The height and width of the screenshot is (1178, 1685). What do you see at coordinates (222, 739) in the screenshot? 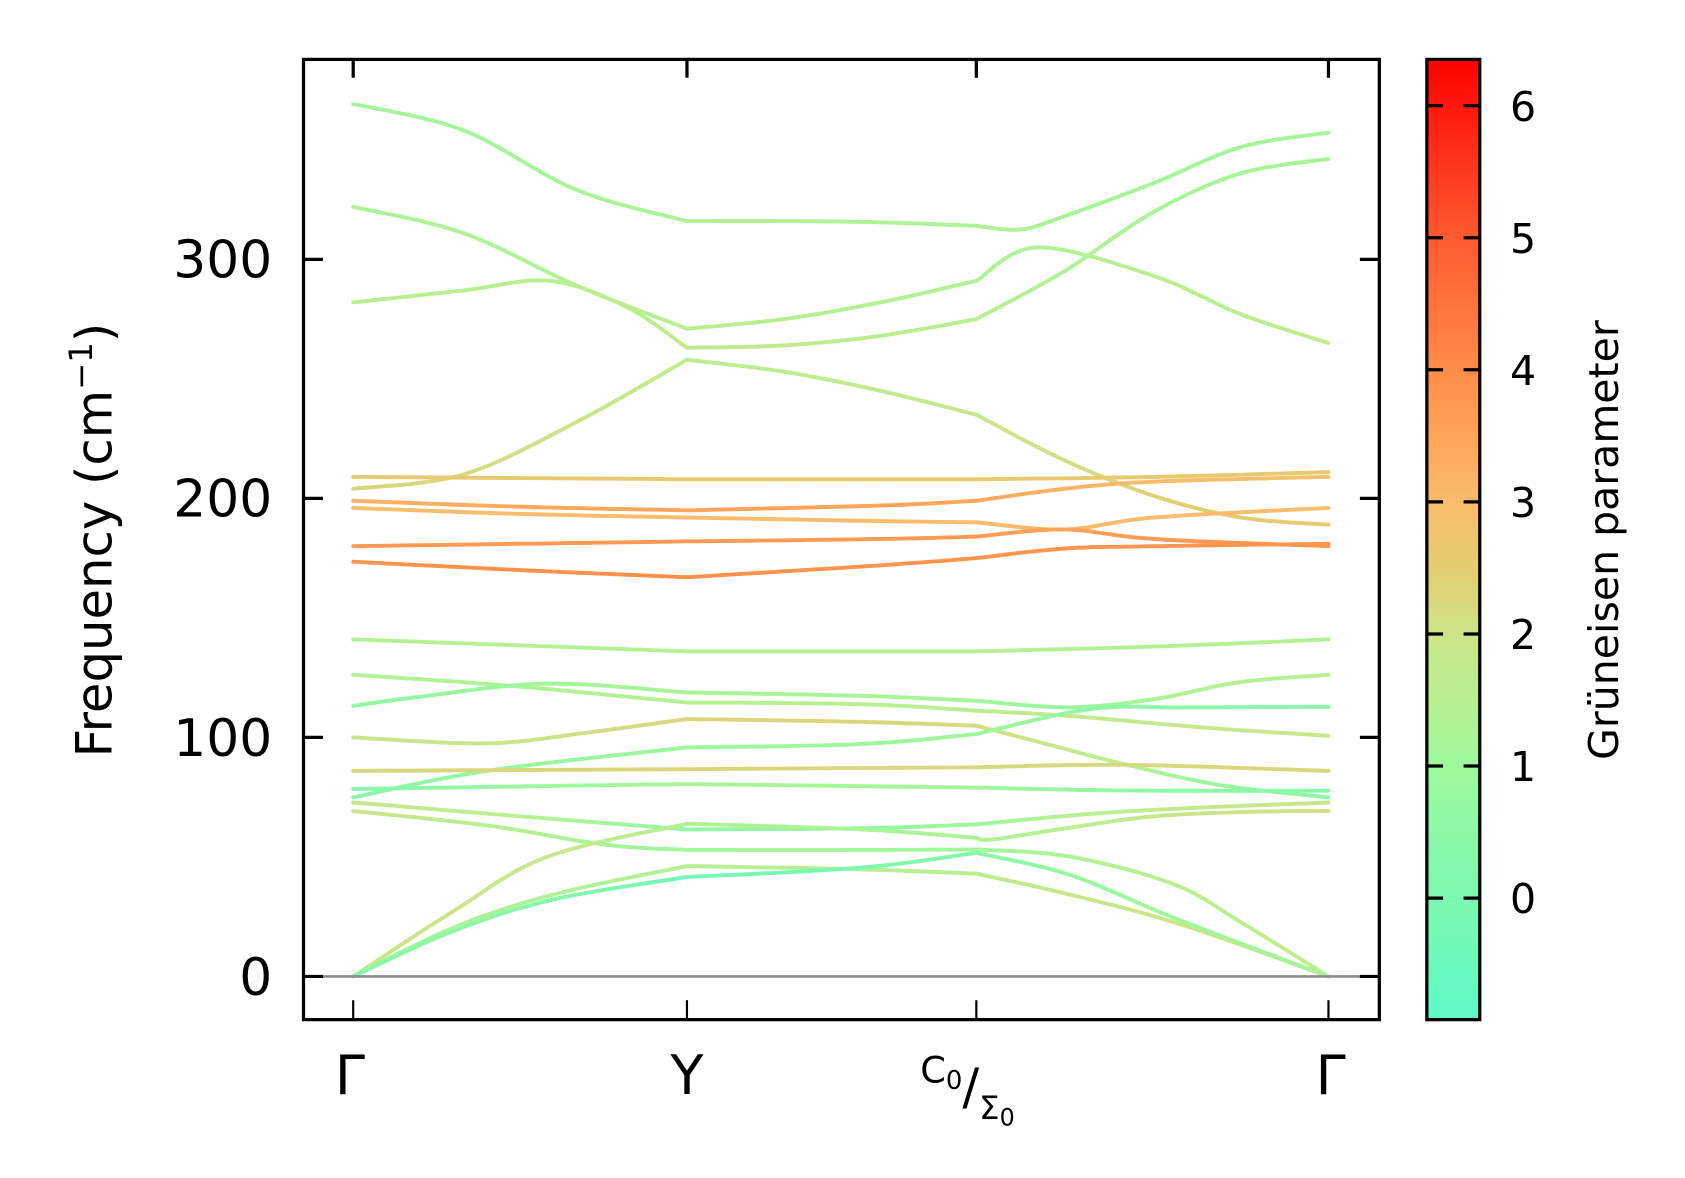
I see `y-tick-label: 100` at bounding box center [222, 739].